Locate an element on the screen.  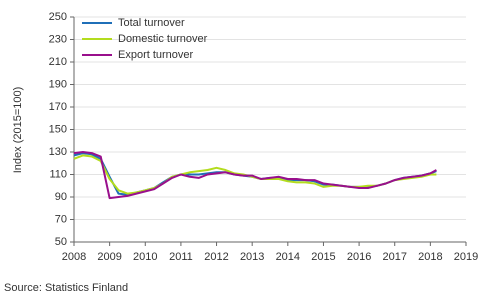
x-tick-label: 2019 is located at coordinates (466, 257).